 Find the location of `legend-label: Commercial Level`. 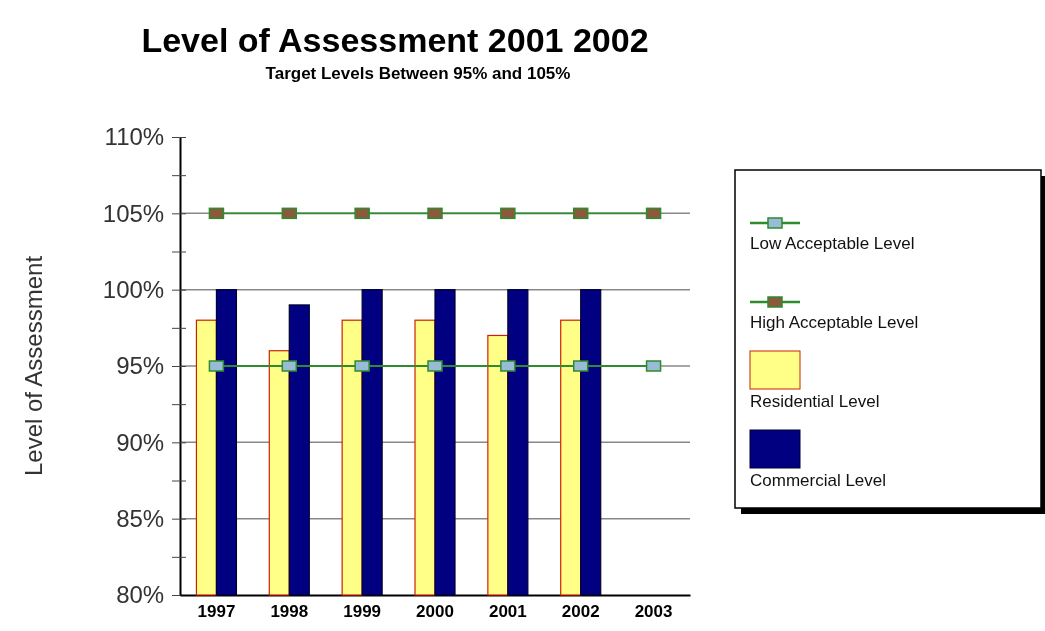

legend-label: Commercial Level is located at coordinates (818, 480).